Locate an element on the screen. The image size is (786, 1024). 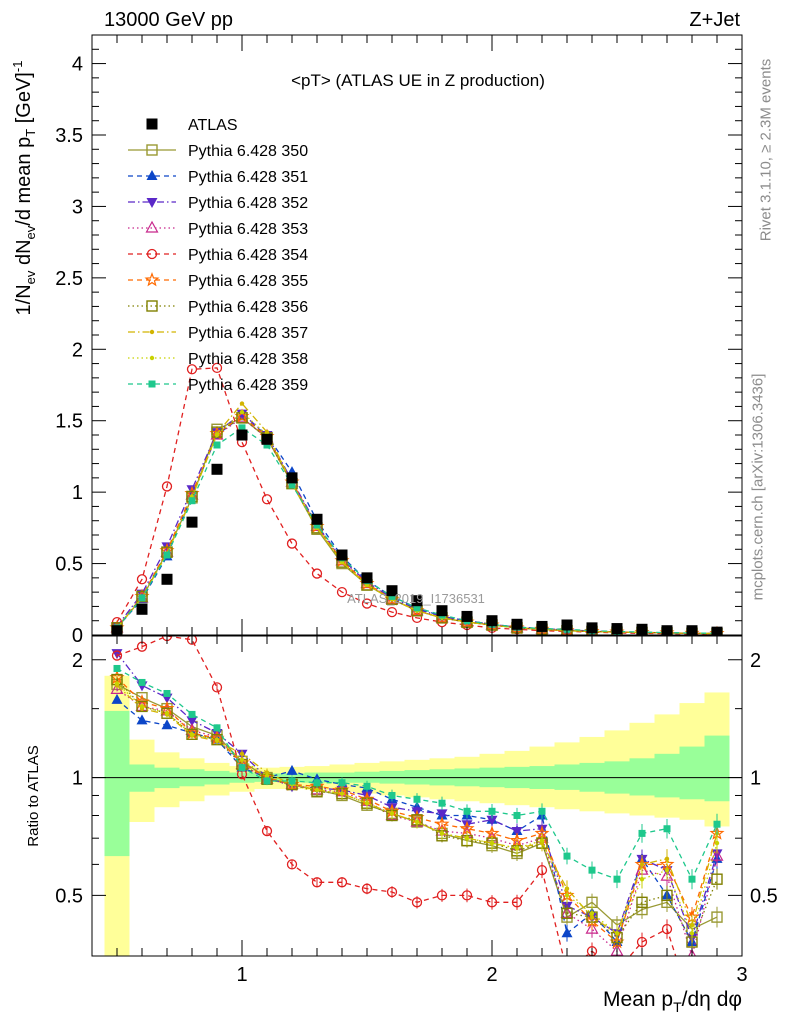
ratio-y-tick-label: 2 is located at coordinates (77, 661).